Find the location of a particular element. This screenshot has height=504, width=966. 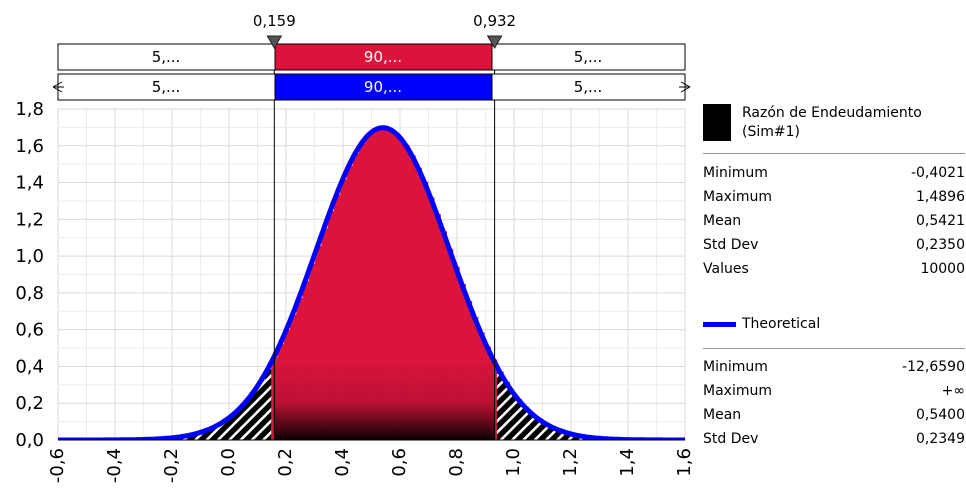

stat-value: 0,2349 is located at coordinates (940, 439).